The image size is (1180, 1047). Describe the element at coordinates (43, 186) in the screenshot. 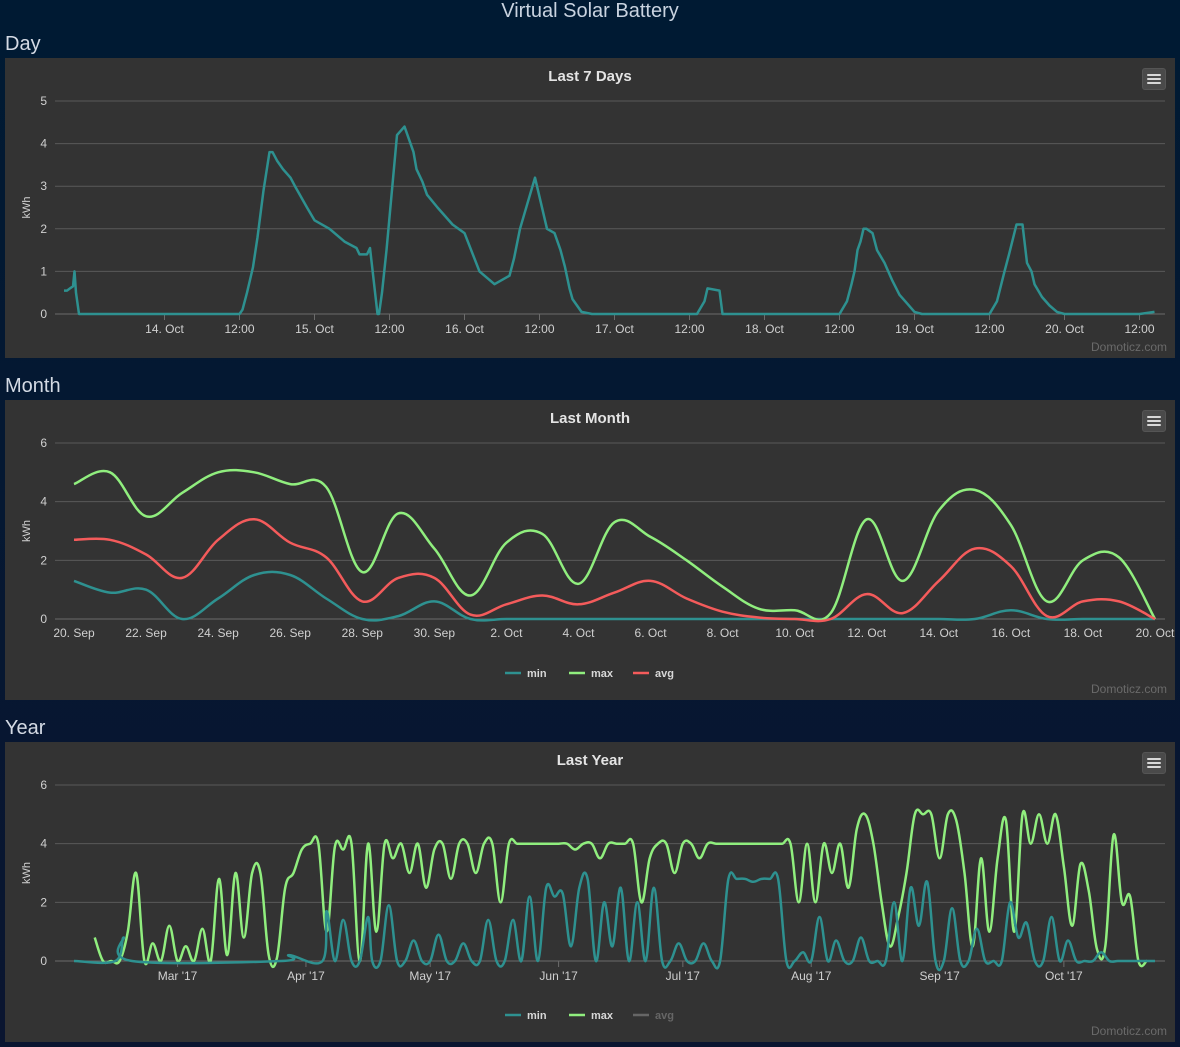

I see `y-tick-label: 3` at that location.